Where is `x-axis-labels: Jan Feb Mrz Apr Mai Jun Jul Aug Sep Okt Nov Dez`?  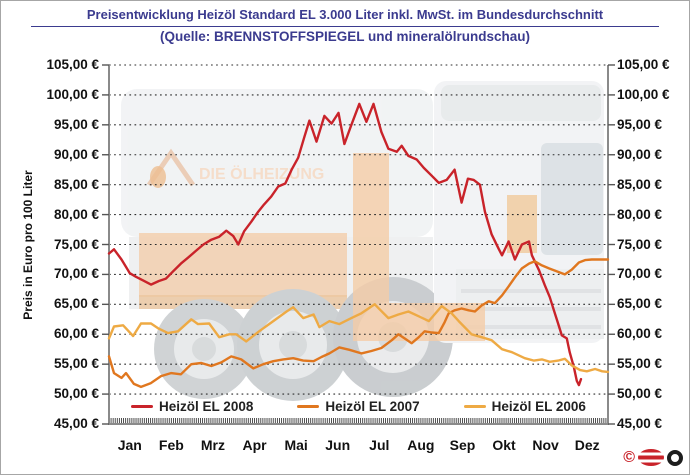
x-axis-labels: Jan Feb Mrz Apr Mai Jun Jul Aug Sep Okt Nov Dez is located at coordinates (358, 446).